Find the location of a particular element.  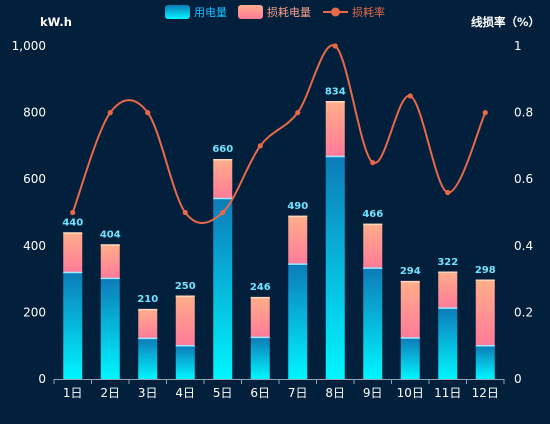

x-tick-label: 7日 is located at coordinates (298, 393).